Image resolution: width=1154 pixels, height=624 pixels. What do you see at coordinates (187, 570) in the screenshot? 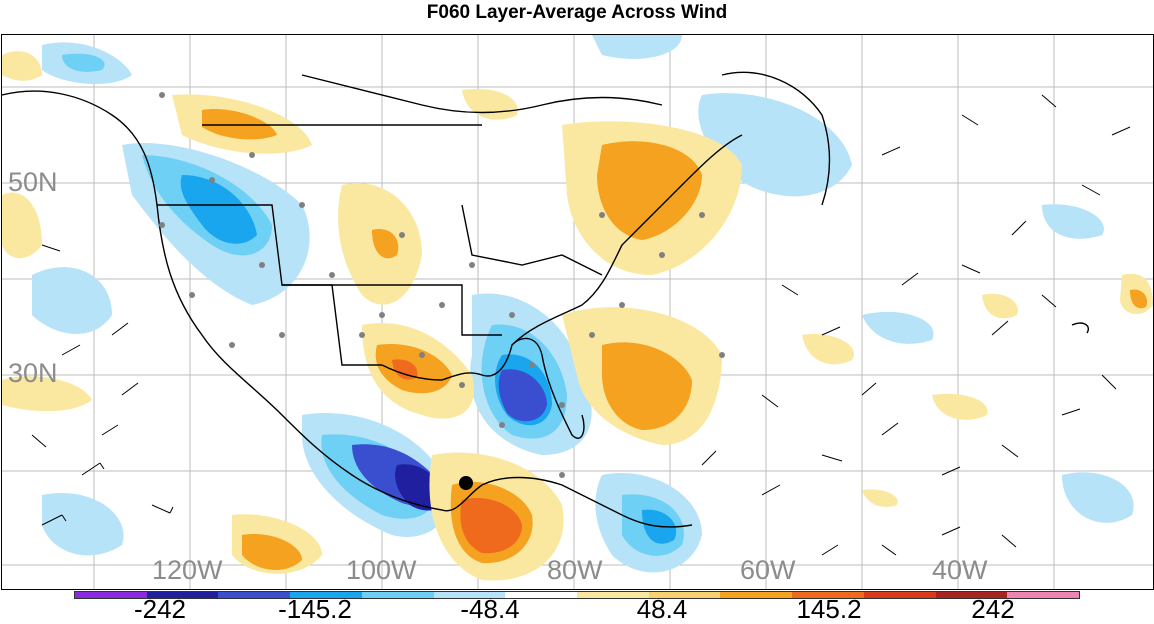
I see `lon-label-120w: 120W` at bounding box center [187, 570].